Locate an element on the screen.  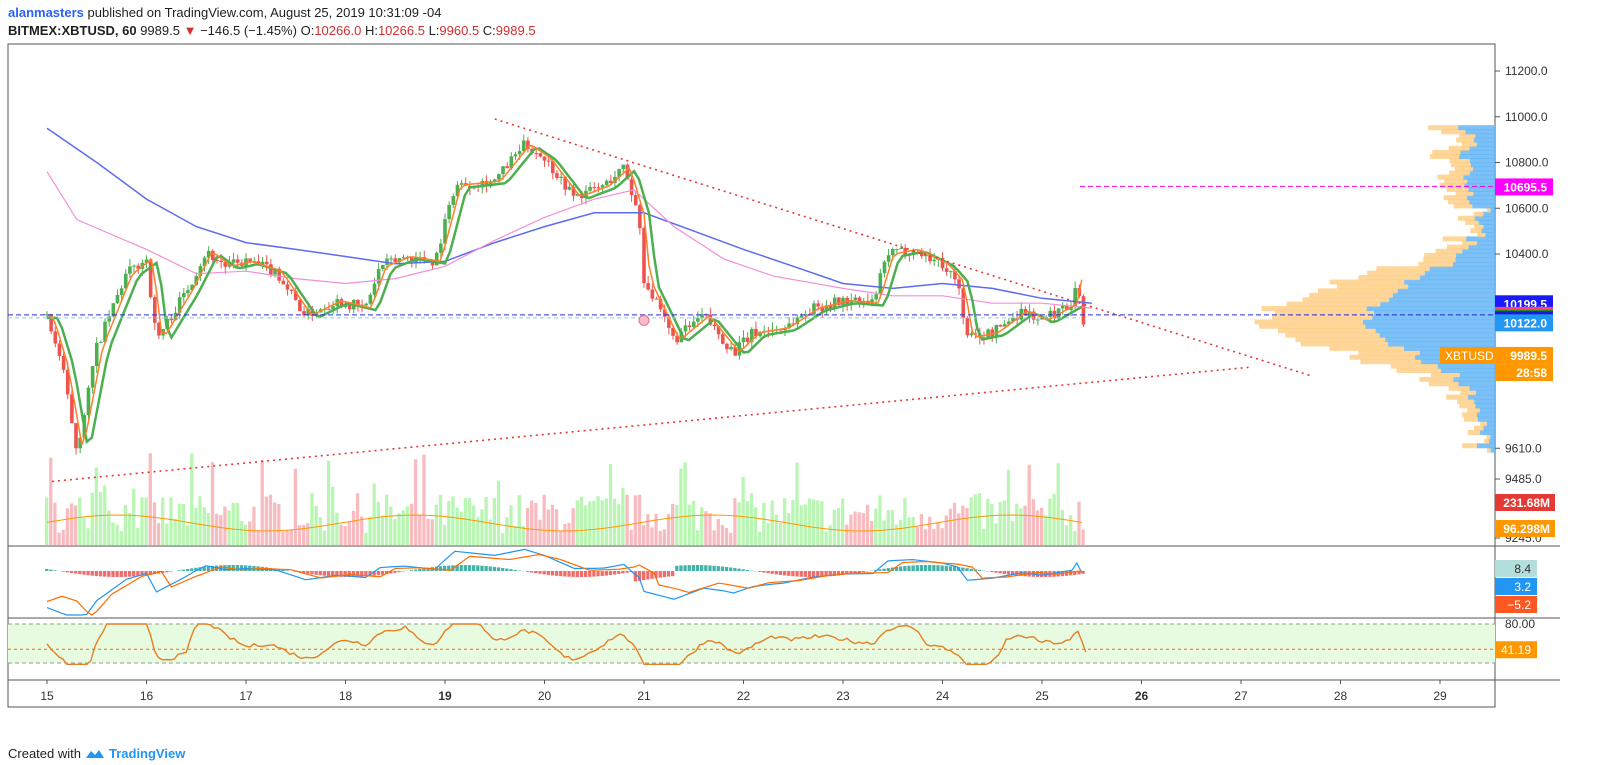
open-label: O: is located at coordinates (307, 30).